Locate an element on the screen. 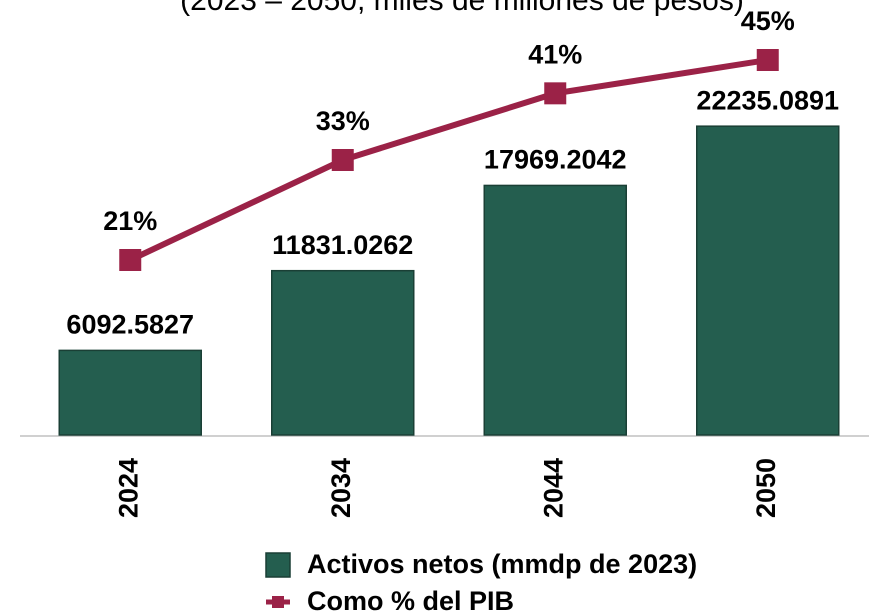 This screenshot has width=869, height=615. legend-label: Activos netos (mmdp de 2023) is located at coordinates (502, 564).